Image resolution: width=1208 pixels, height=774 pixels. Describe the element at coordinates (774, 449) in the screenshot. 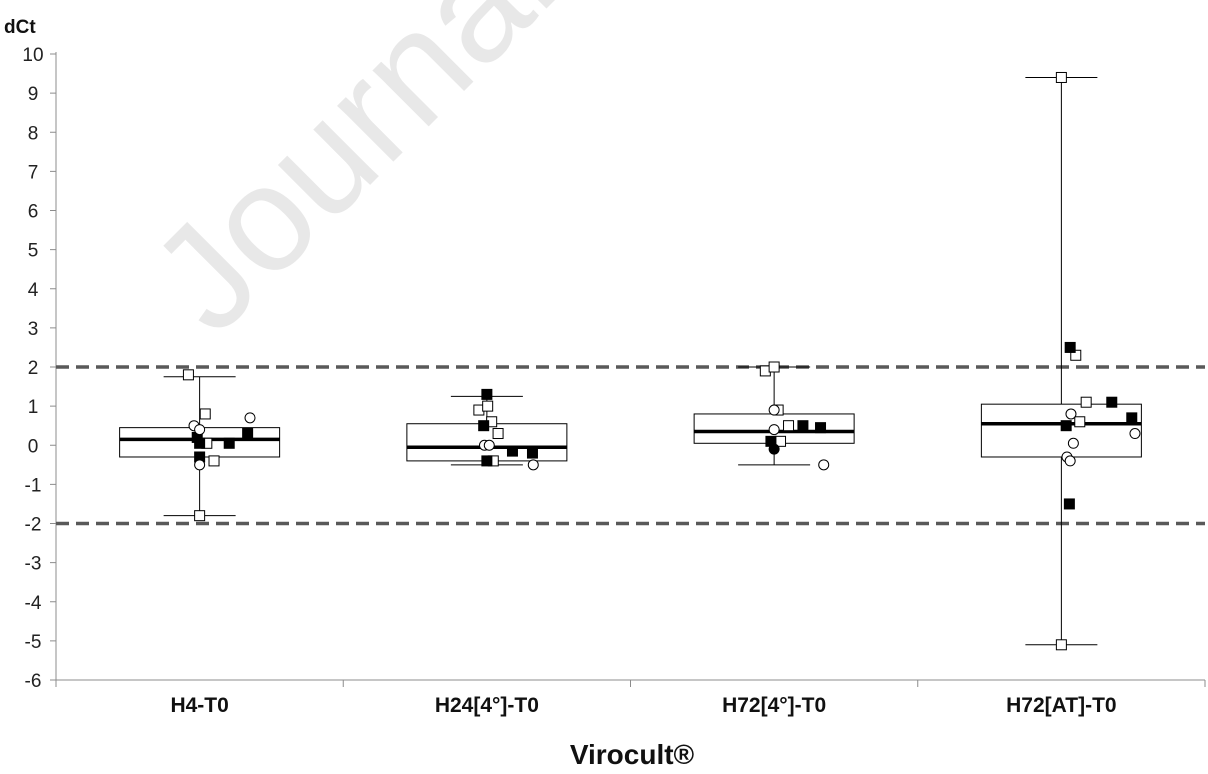

I see `data-point-filled-circle` at that location.